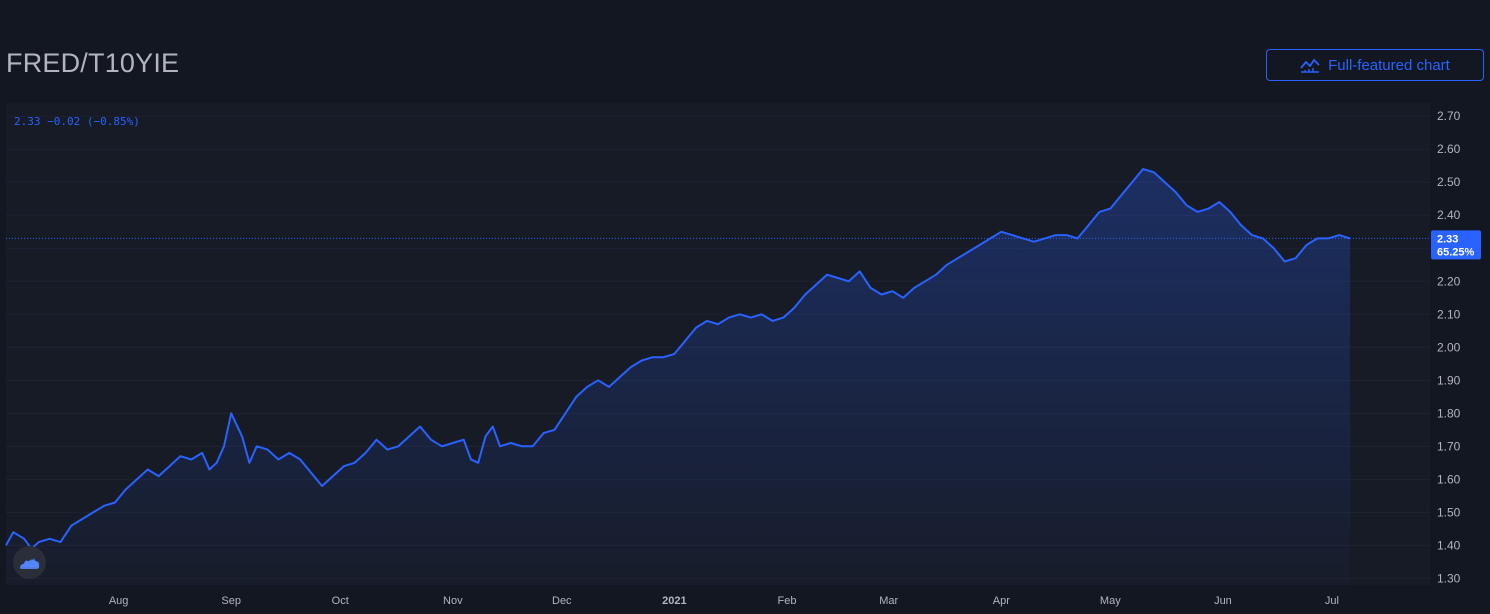 This screenshot has width=1490, height=614. Describe the element at coordinates (674, 601) in the screenshot. I see `x-tick-label: 2021` at that location.